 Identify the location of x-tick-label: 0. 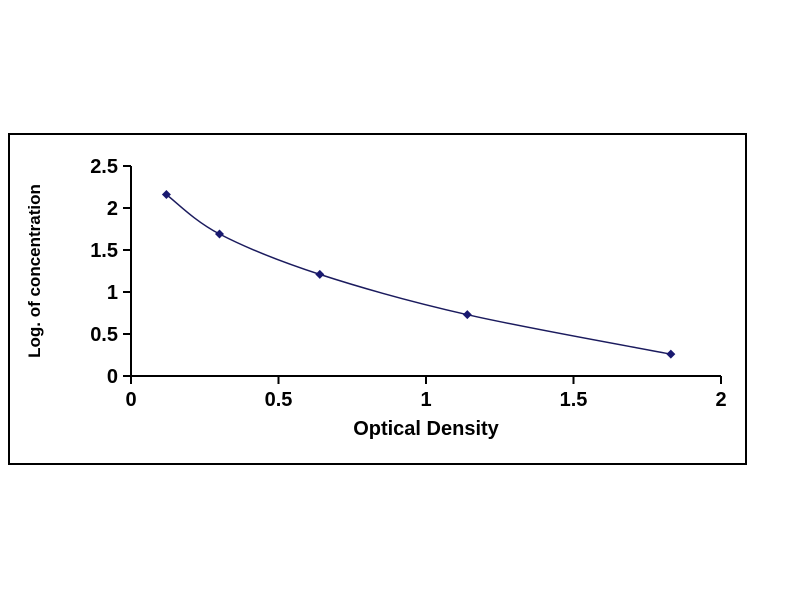
(130, 400).